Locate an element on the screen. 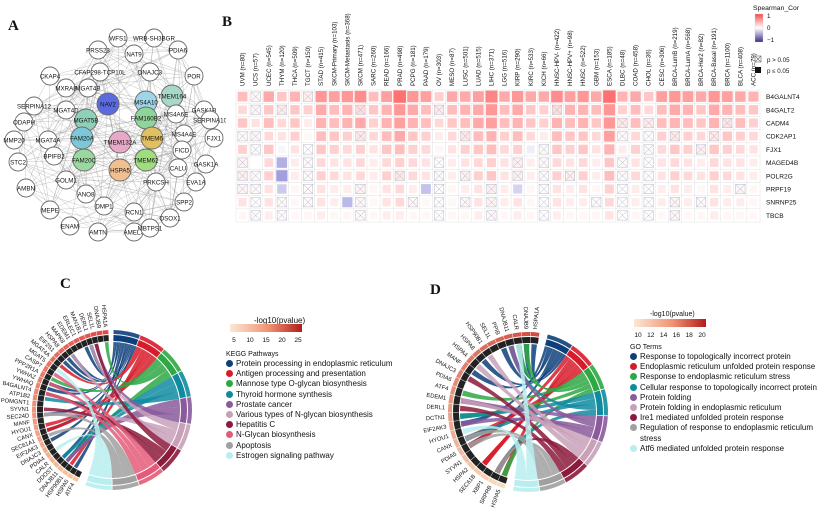  network-node-mxra8: MXRA8 is located at coordinates (66, 88).